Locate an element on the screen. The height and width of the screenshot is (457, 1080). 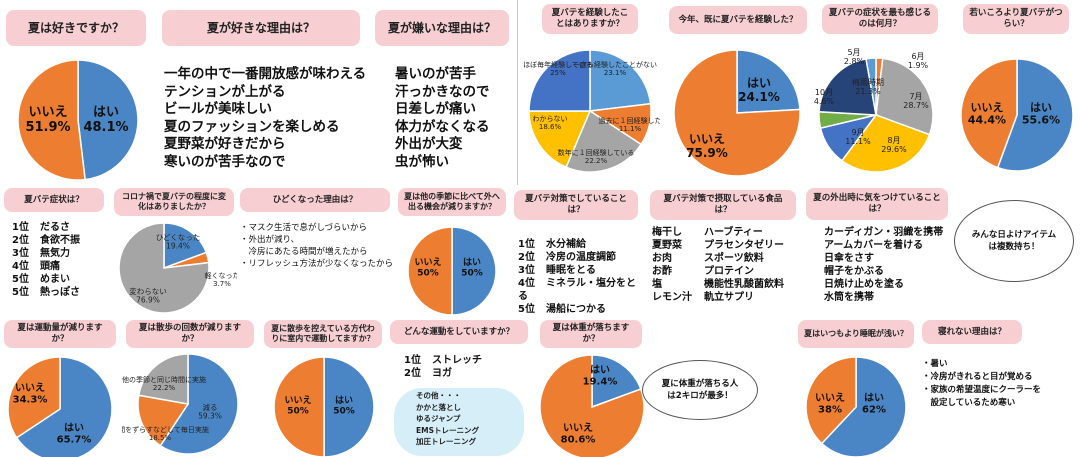
divider-vertical is located at coordinates (517, 92).